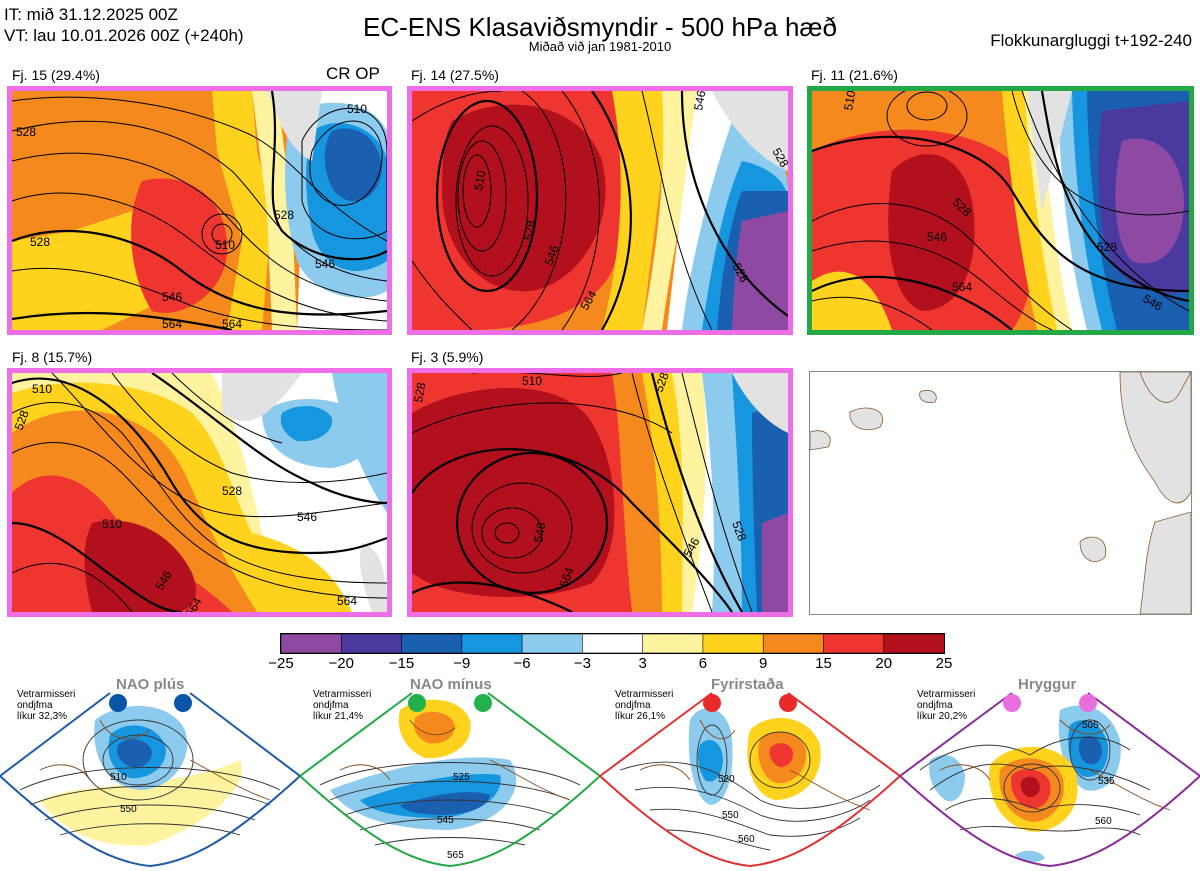 This screenshot has height=871, width=1200. What do you see at coordinates (56, 75) in the screenshot?
I see `panel-label-1: Fj. 15 (29.4%)` at bounding box center [56, 75].